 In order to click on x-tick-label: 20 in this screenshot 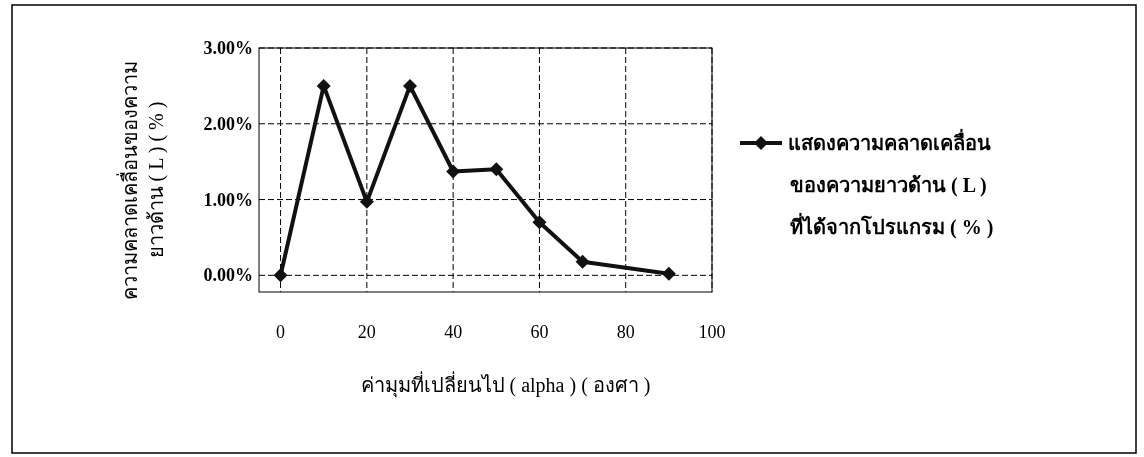, I will do `click(366, 332)`.